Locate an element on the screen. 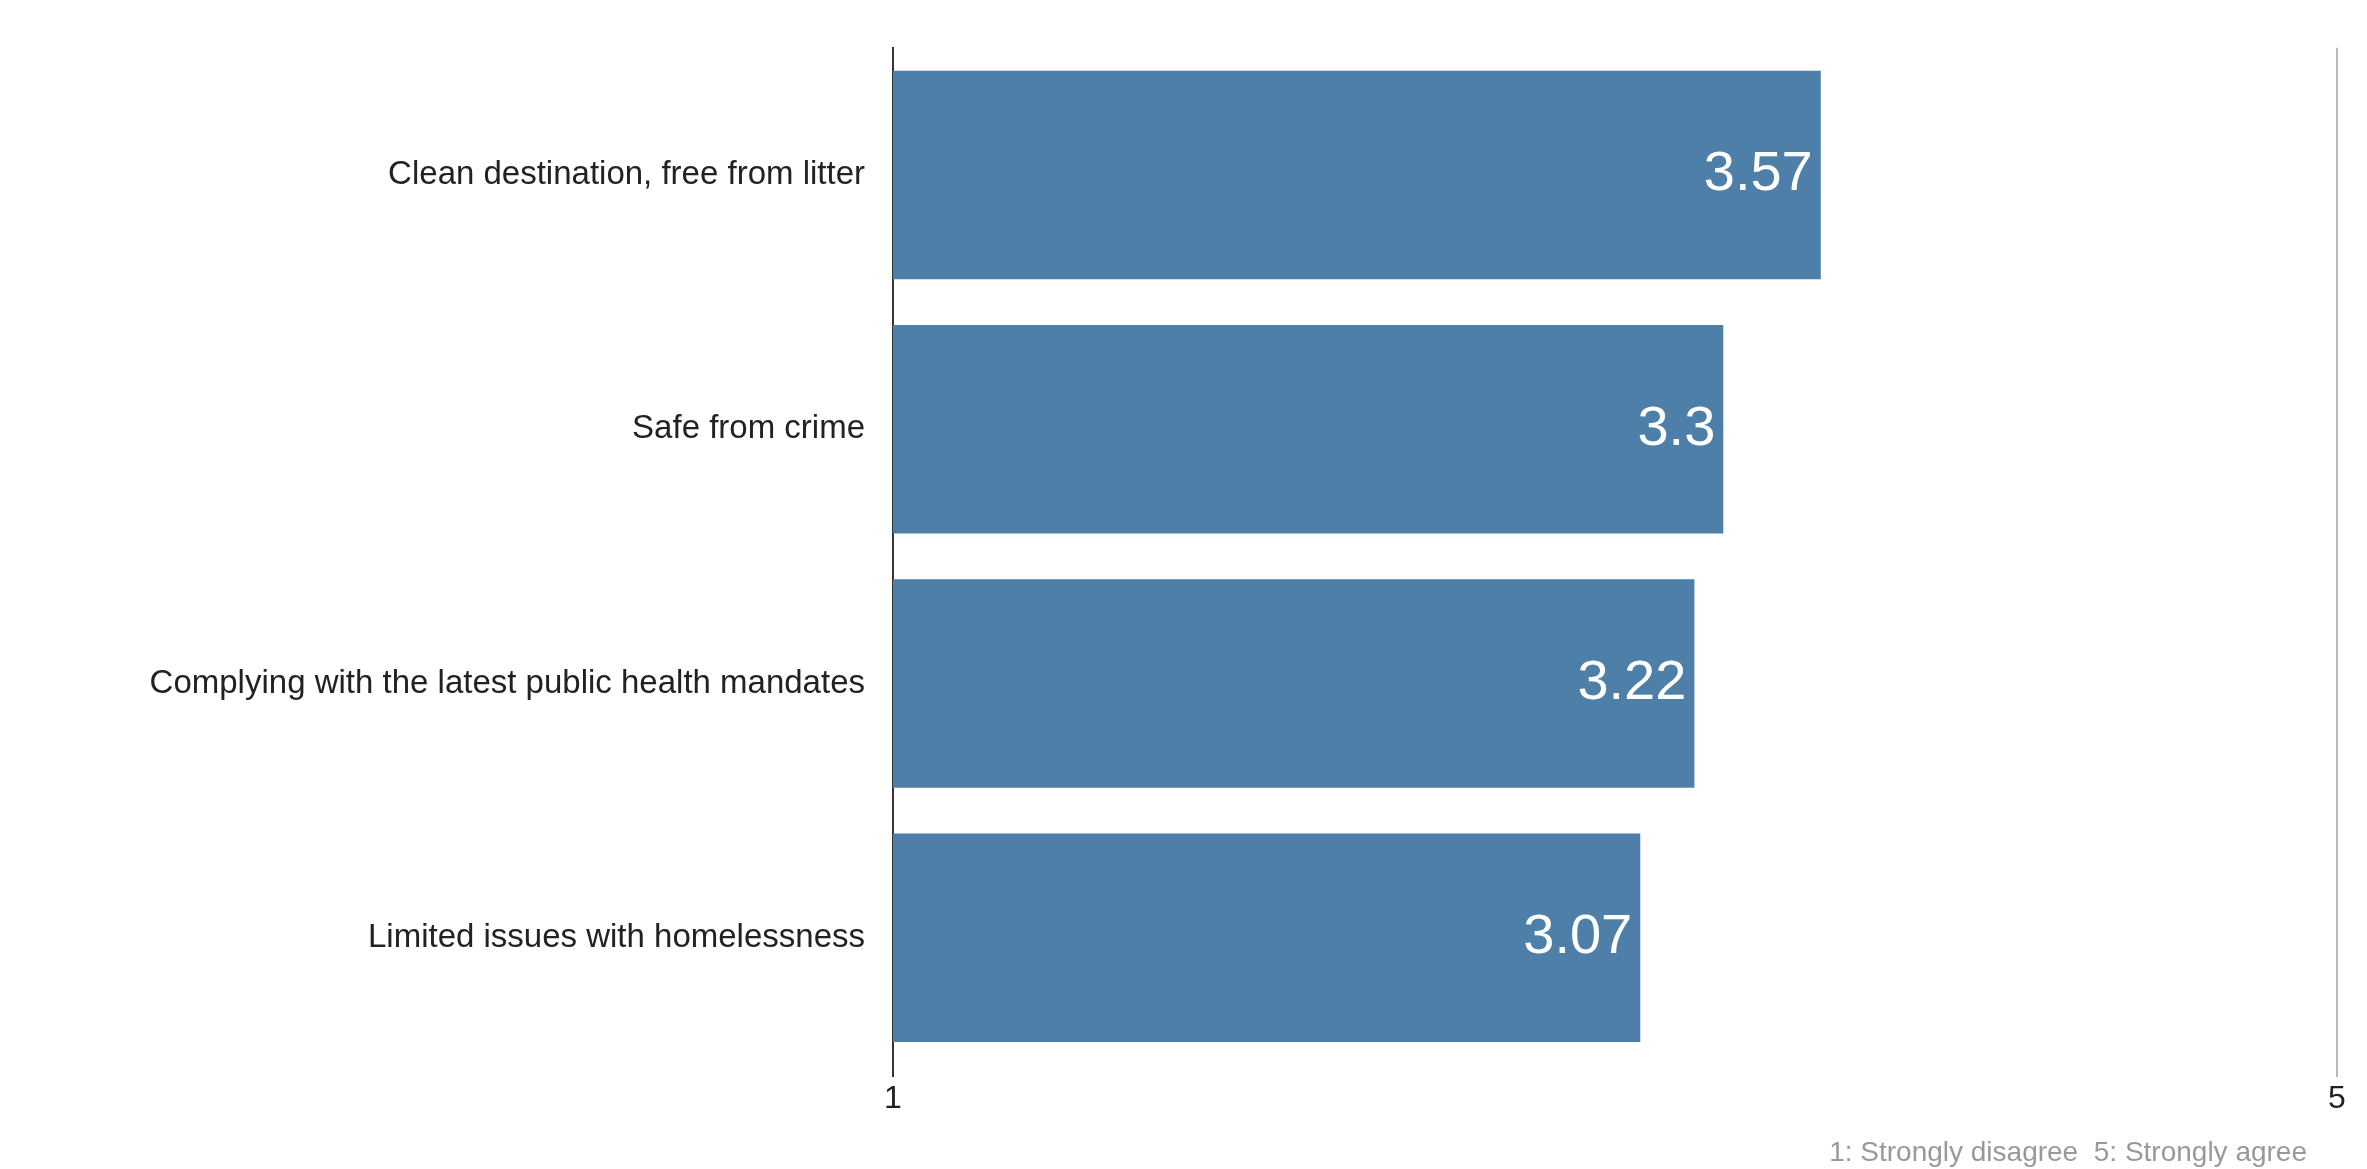 The image size is (2367, 1169). y-tick-label: Complying with the latest public health mandates is located at coordinates (507, 681).